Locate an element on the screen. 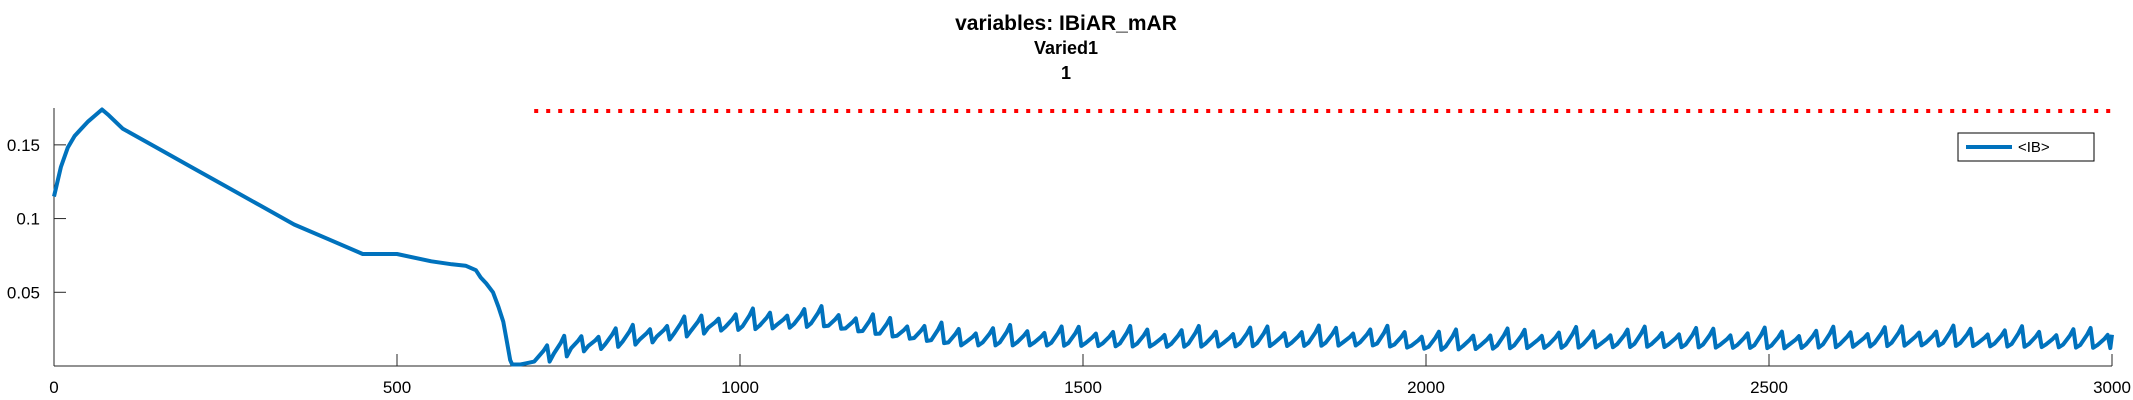 This screenshot has width=2133, height=400. x-tick-label: 1000 is located at coordinates (740, 387).